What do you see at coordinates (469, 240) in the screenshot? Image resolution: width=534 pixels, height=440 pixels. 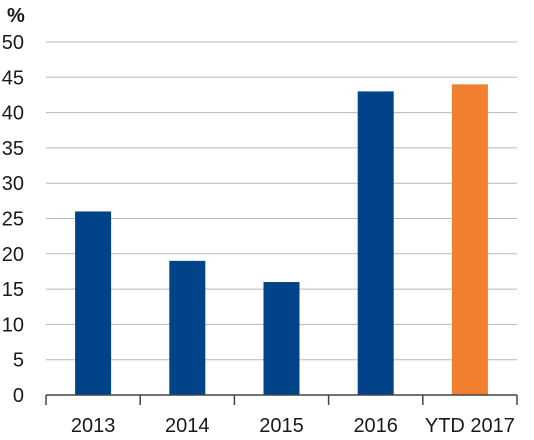 I see `bar-ytd-2017` at bounding box center [469, 240].